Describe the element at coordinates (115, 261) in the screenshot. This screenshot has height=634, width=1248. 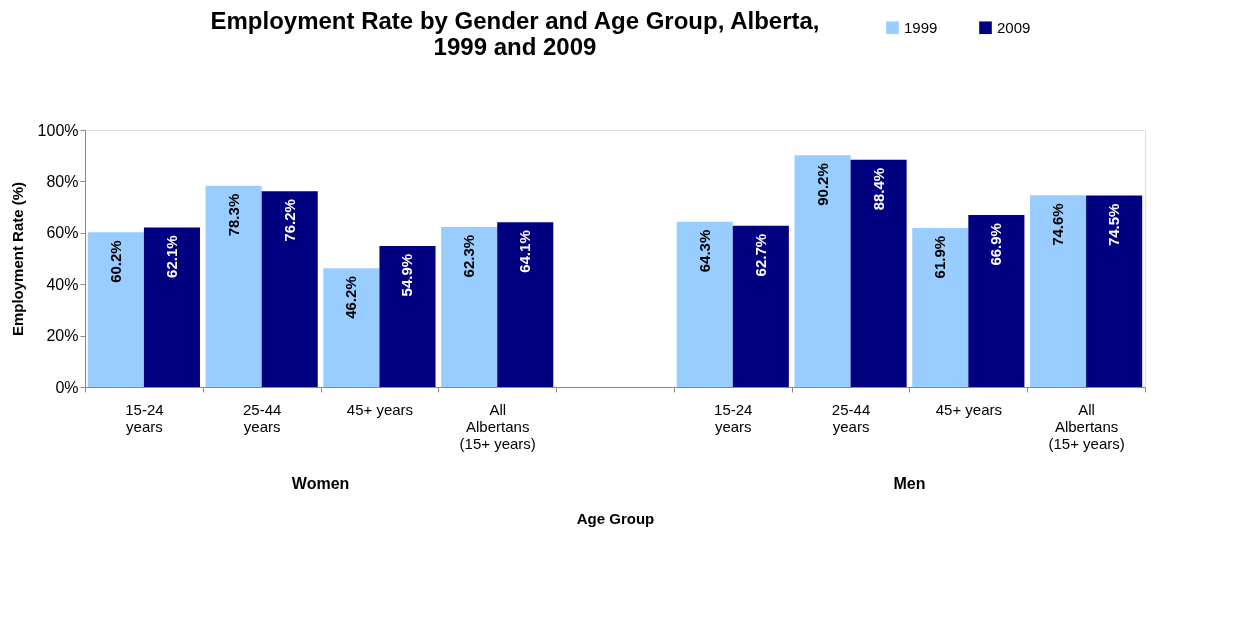
I see `data-label: 60.2%` at that location.